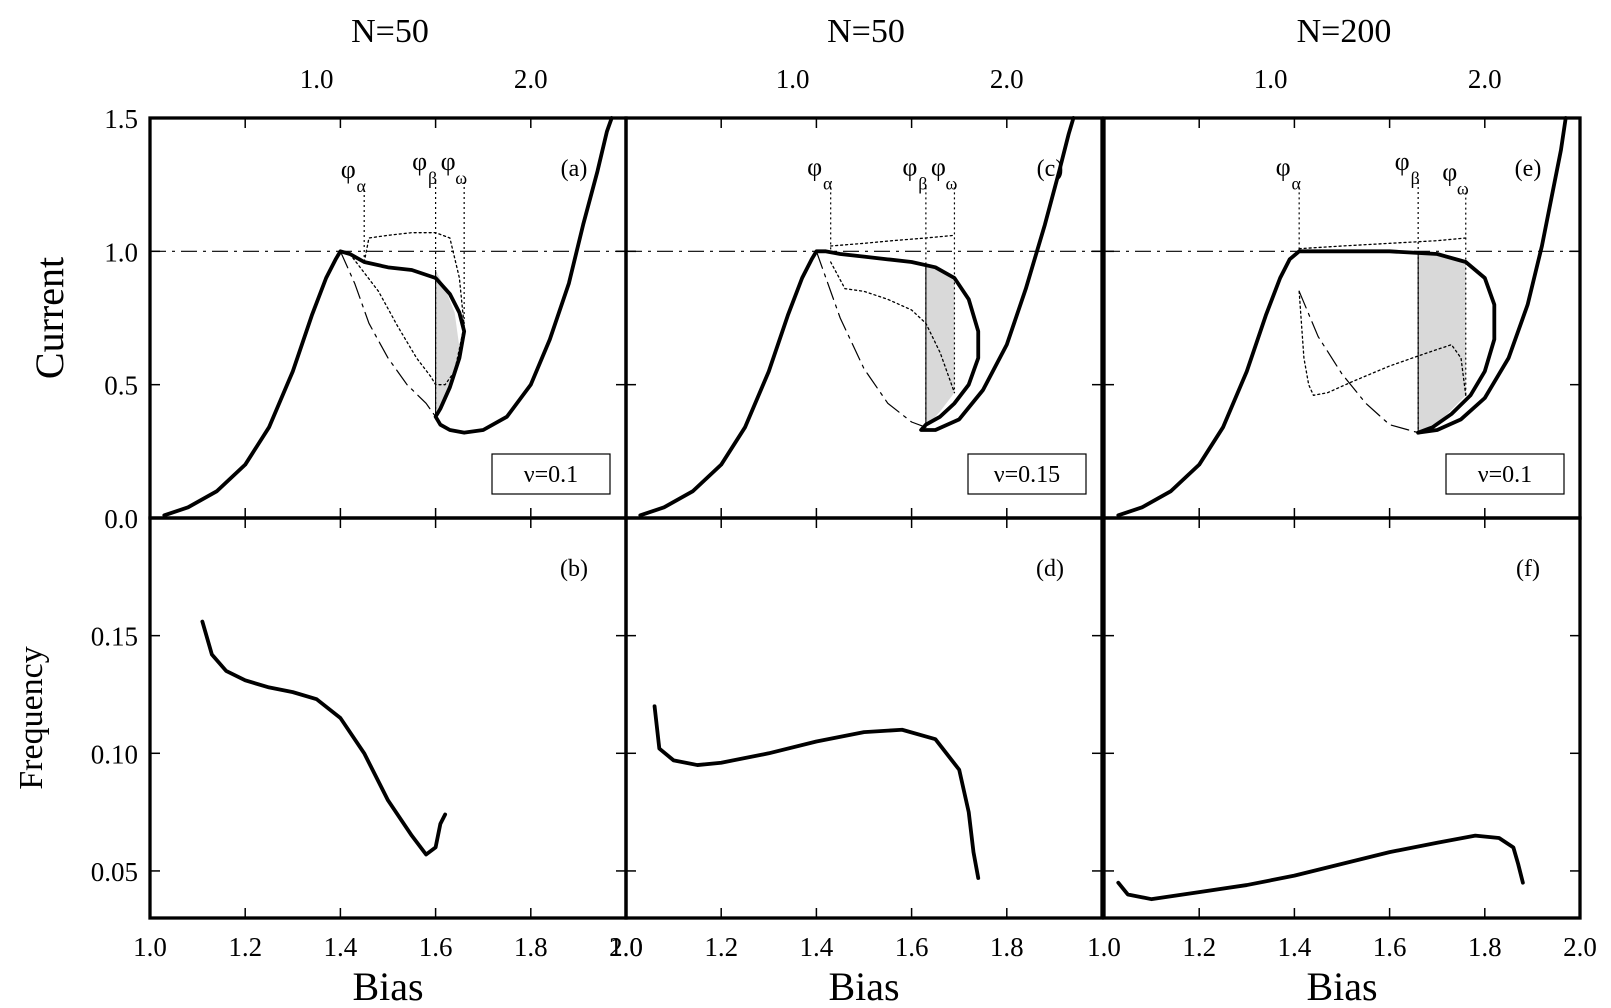 The height and width of the screenshot is (1008, 1611). What do you see at coordinates (1528, 169) in the screenshot?
I see `panel-label: (e)` at bounding box center [1528, 169].